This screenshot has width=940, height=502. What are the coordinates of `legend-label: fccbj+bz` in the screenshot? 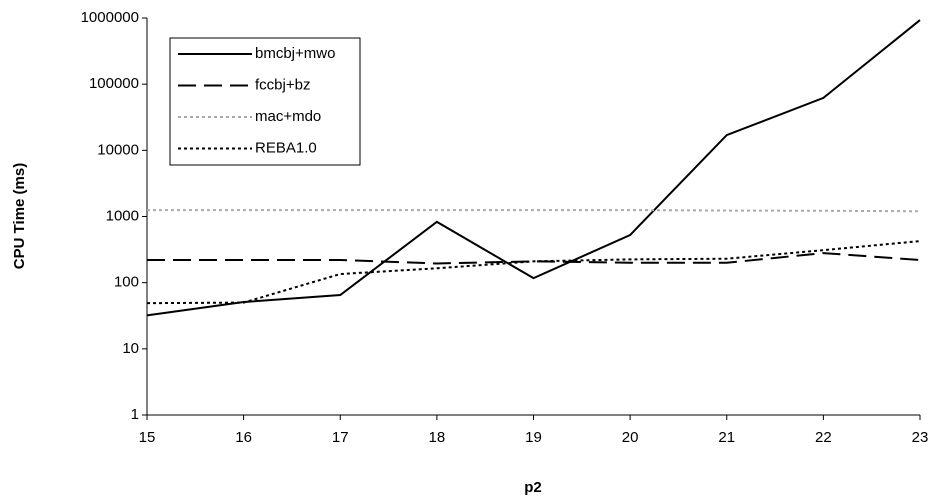 It's located at (282, 84).